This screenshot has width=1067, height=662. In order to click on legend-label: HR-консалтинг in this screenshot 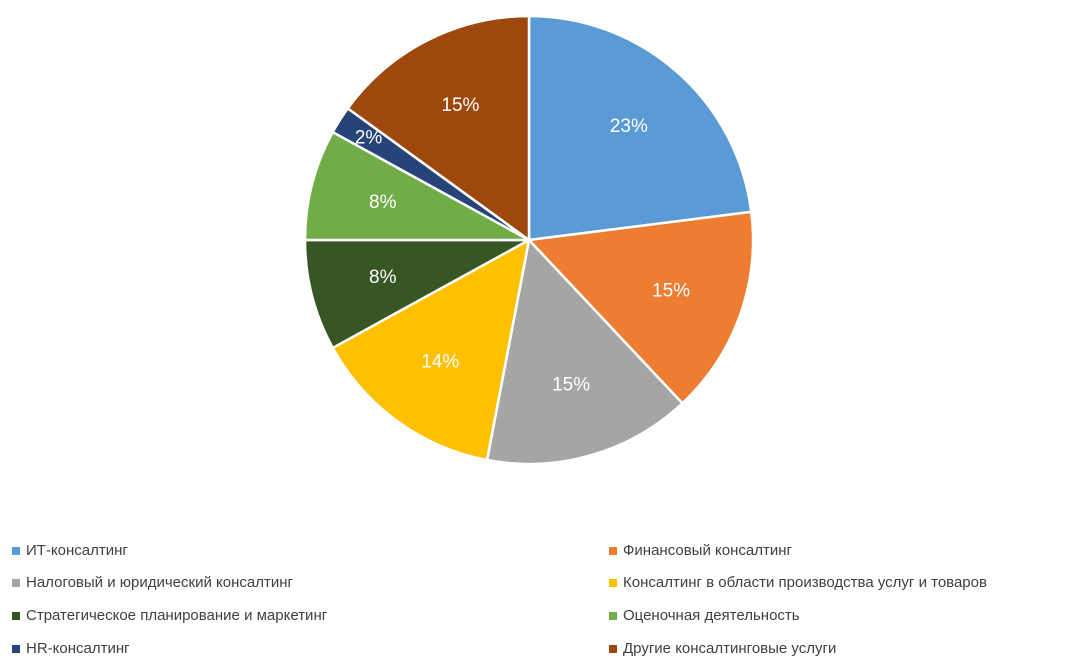, I will do `click(78, 648)`.